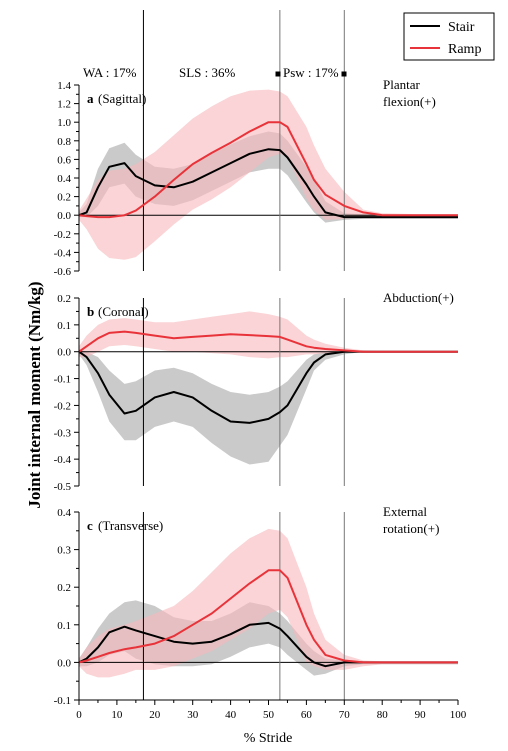 The width and height of the screenshot is (508, 751). What do you see at coordinates (64, 326) in the screenshot?
I see `panel-b-y-tick-label: 0.1` at bounding box center [64, 326].